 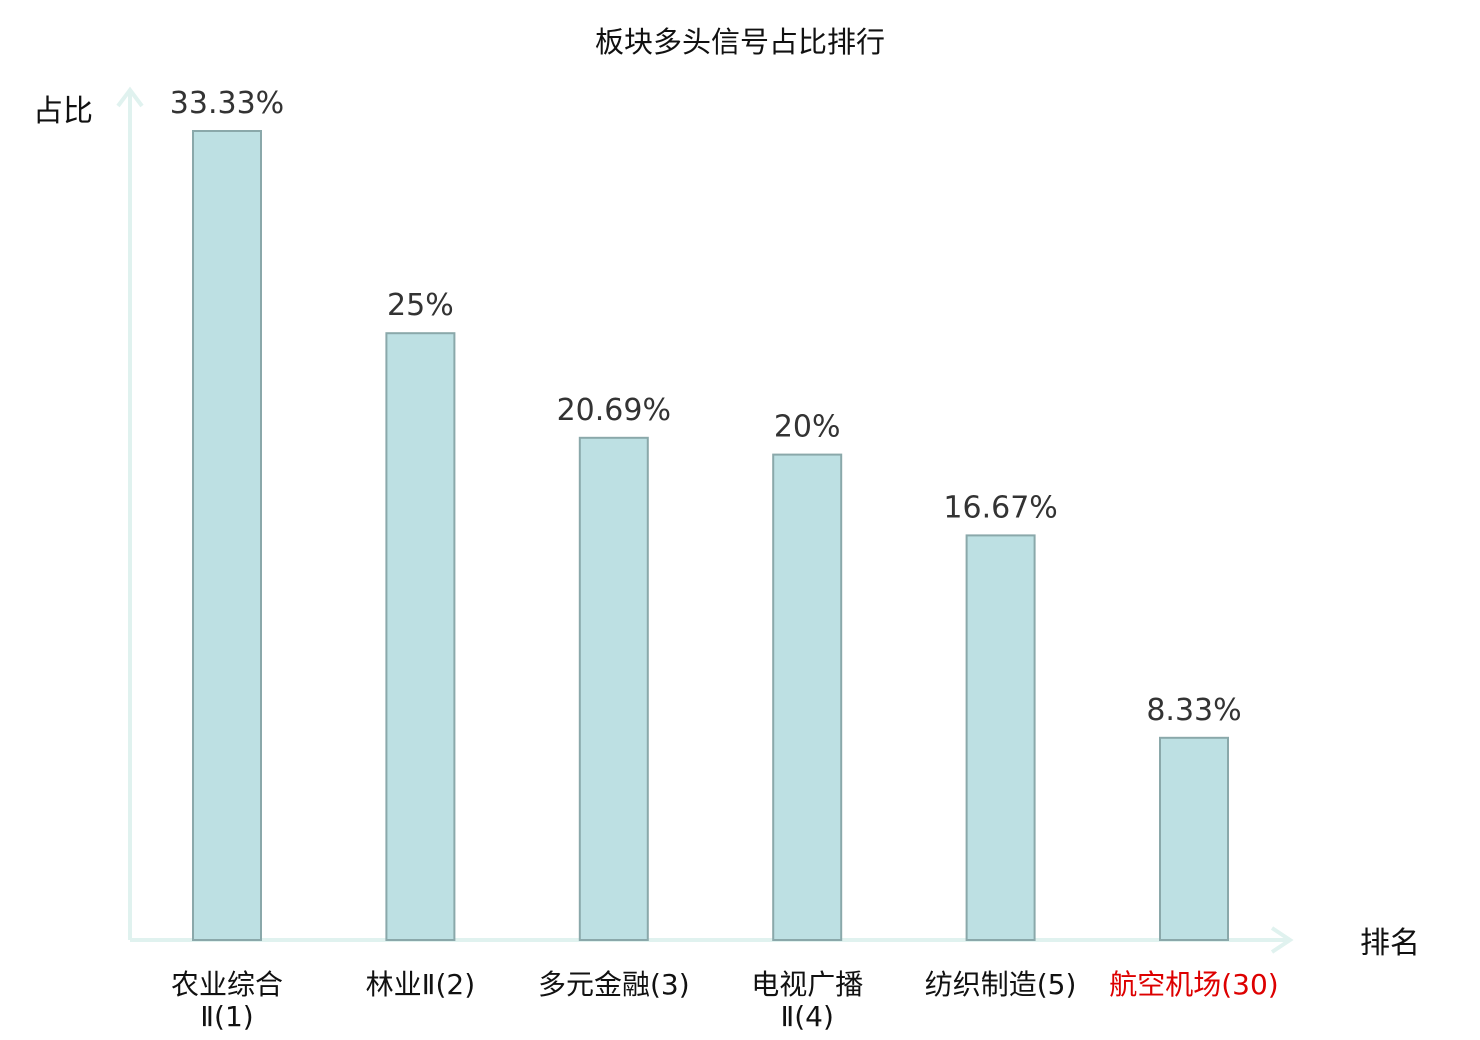 I want to click on value-label-3: 20.69%, so click(x=614, y=410).